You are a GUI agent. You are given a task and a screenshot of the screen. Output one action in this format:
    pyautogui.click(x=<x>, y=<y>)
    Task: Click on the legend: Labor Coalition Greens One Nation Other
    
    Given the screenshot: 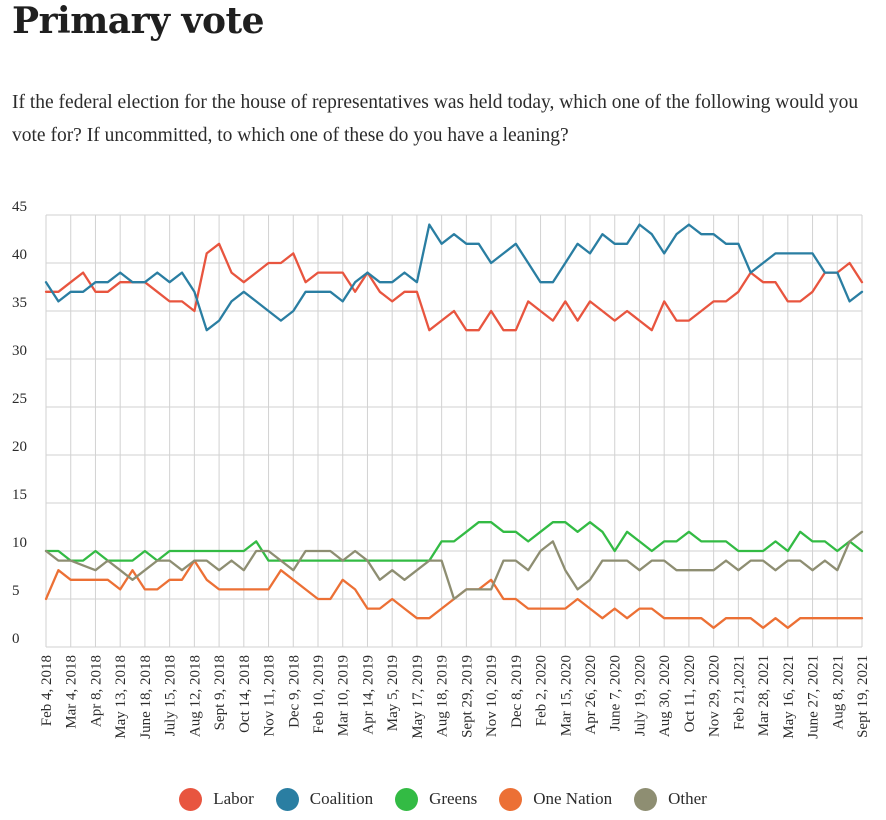 What is the action you would take?
    pyautogui.click(x=443, y=799)
    